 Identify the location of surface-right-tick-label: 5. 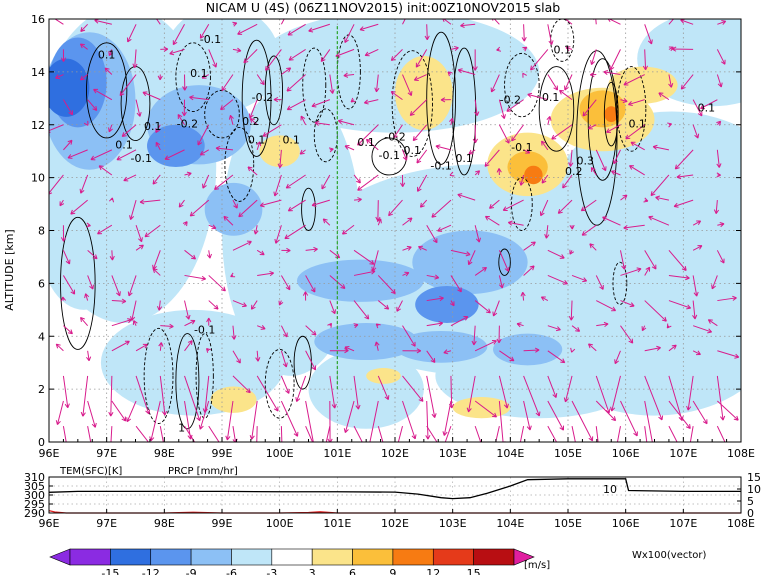
(750, 501).